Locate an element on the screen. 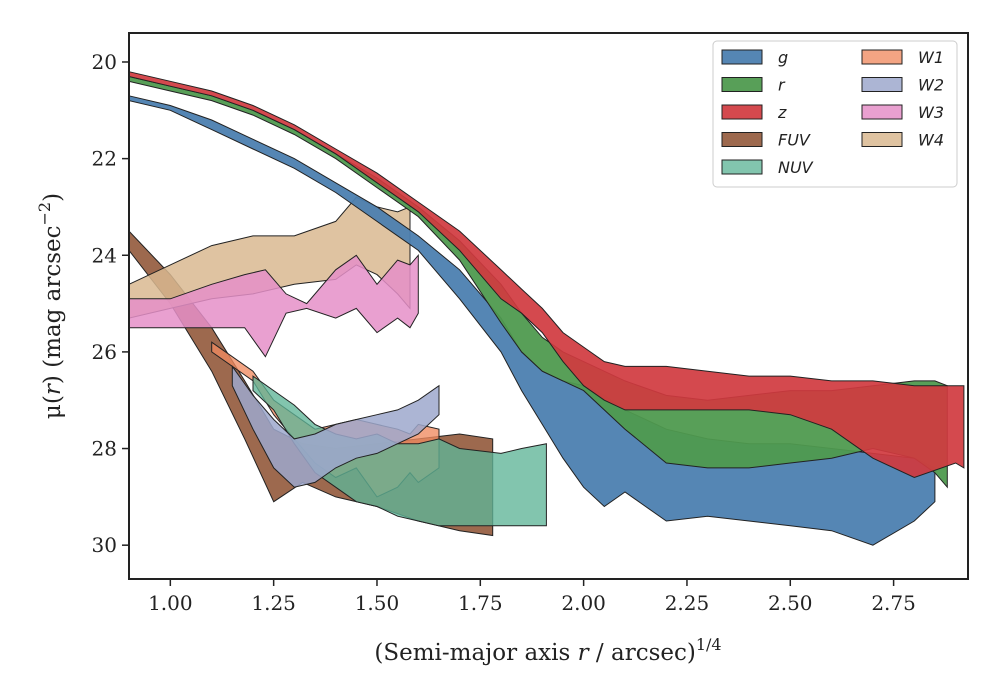  y-tick-label: 30 is located at coordinates (104, 545).